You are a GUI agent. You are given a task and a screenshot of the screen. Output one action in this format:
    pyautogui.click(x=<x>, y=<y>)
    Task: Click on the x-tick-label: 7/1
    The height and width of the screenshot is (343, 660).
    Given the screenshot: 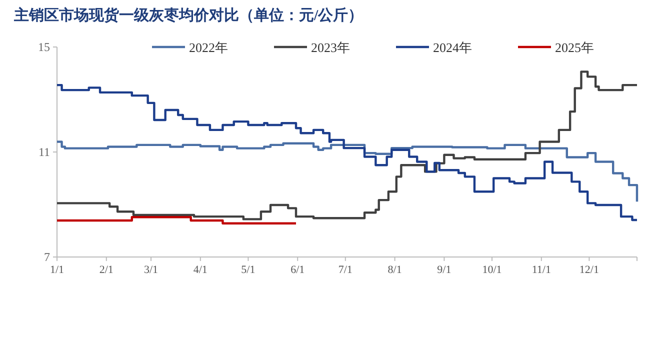 What is the action you would take?
    pyautogui.click(x=345, y=270)
    